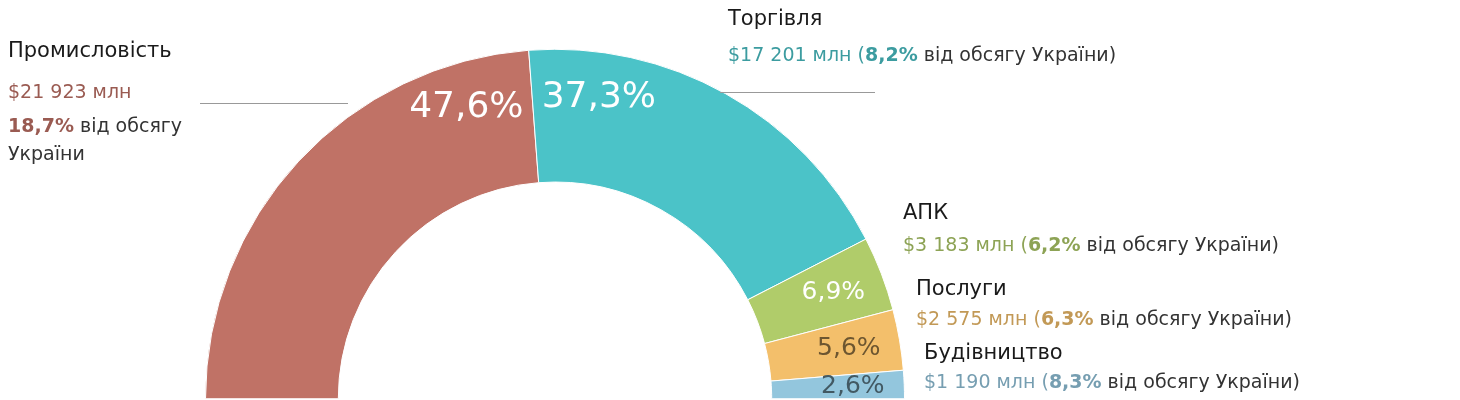  Describe the element at coordinates (833, 290) in the screenshot. I see `data-label: 6,9%` at that location.